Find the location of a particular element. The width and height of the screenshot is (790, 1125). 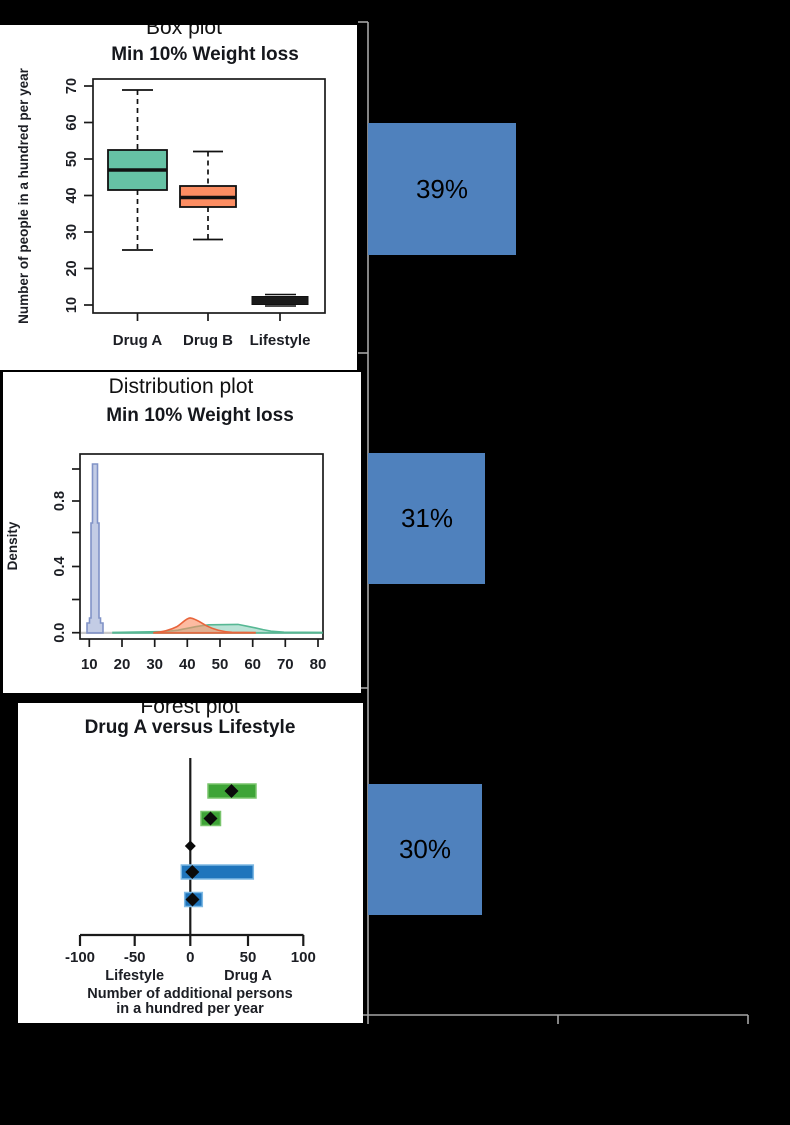

dist-x-tick-80: 80 is located at coordinates (318, 664).